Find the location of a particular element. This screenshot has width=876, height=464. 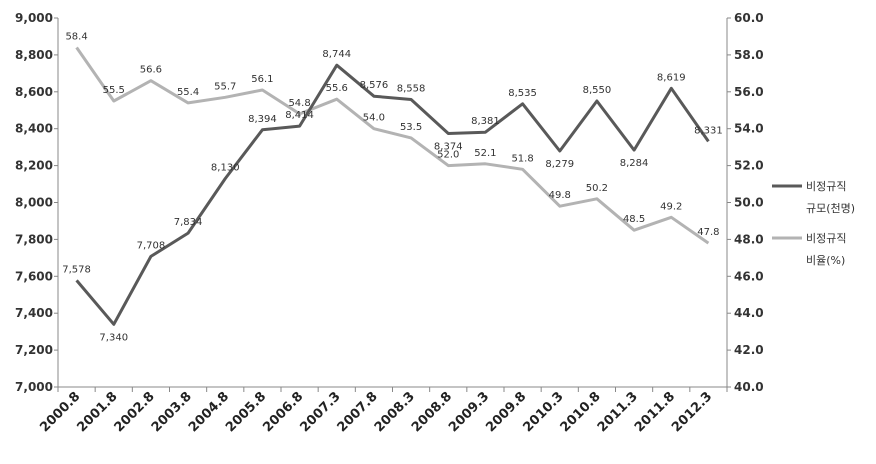

data-label-ratio: 56.1 is located at coordinates (262, 79).